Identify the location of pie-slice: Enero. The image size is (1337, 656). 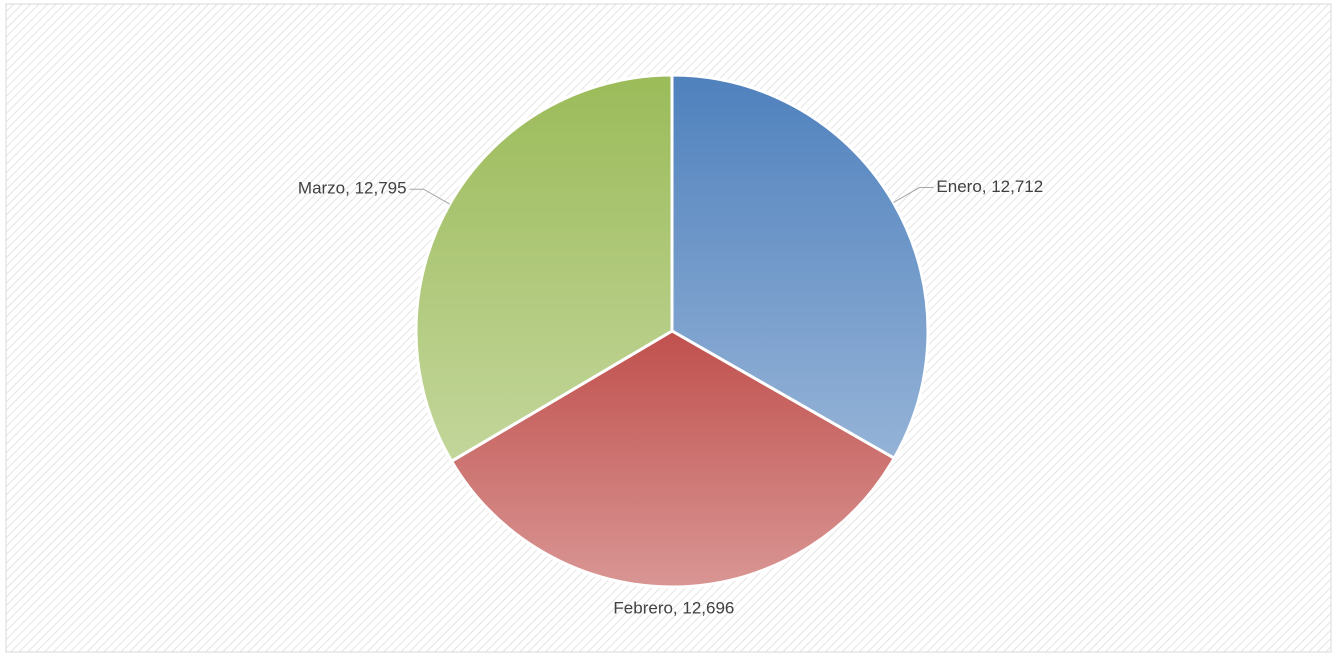
(800, 267).